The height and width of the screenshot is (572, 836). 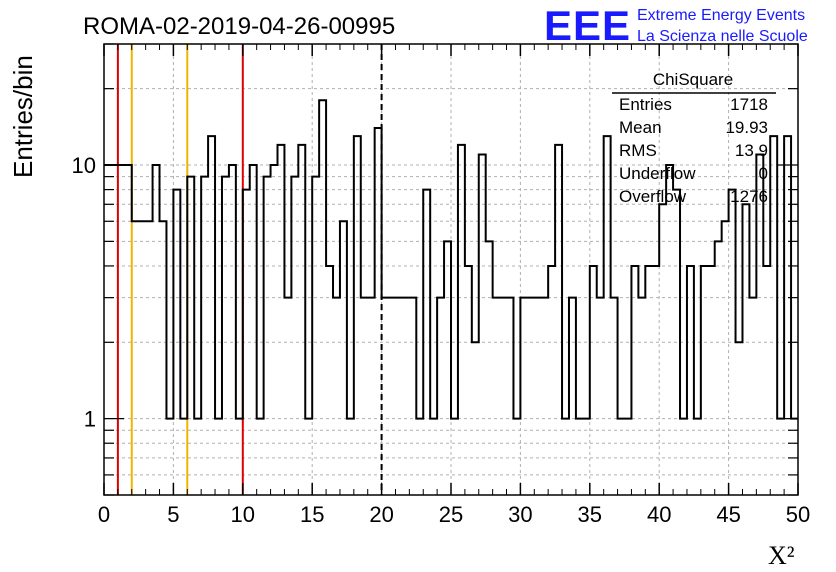 What do you see at coordinates (520, 514) in the screenshot?
I see `x-tick-label: 30` at bounding box center [520, 514].